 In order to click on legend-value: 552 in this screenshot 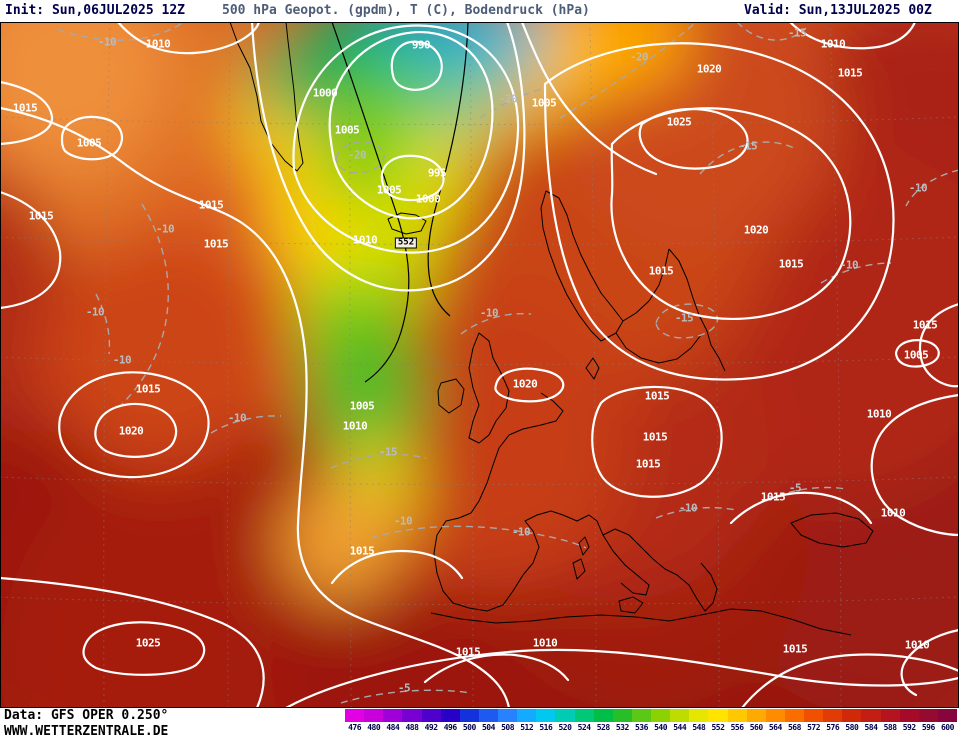, I will do `click(718, 727)`.